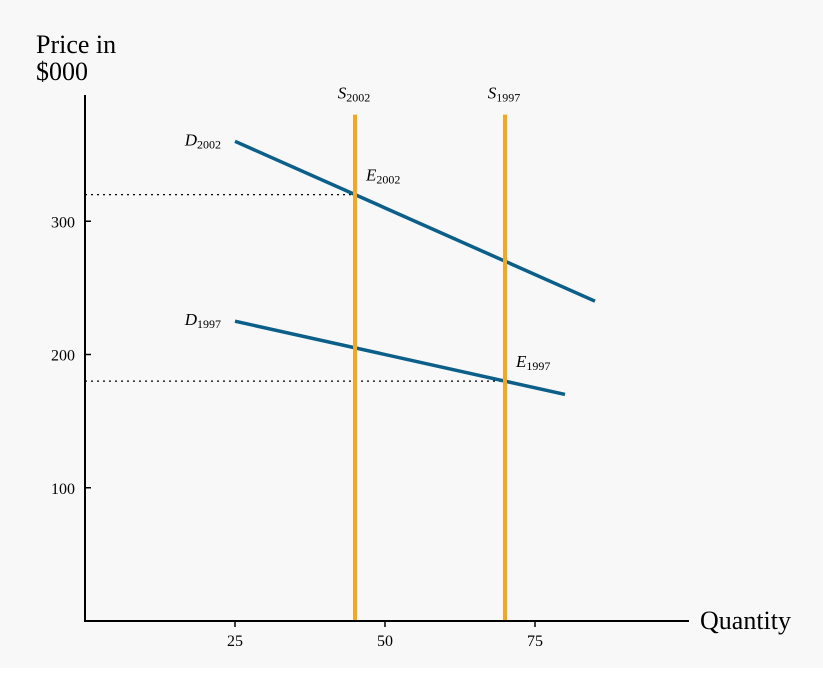 Image resolution: width=823 pixels, height=673 pixels. I want to click on series-line-d2002, so click(415, 221).